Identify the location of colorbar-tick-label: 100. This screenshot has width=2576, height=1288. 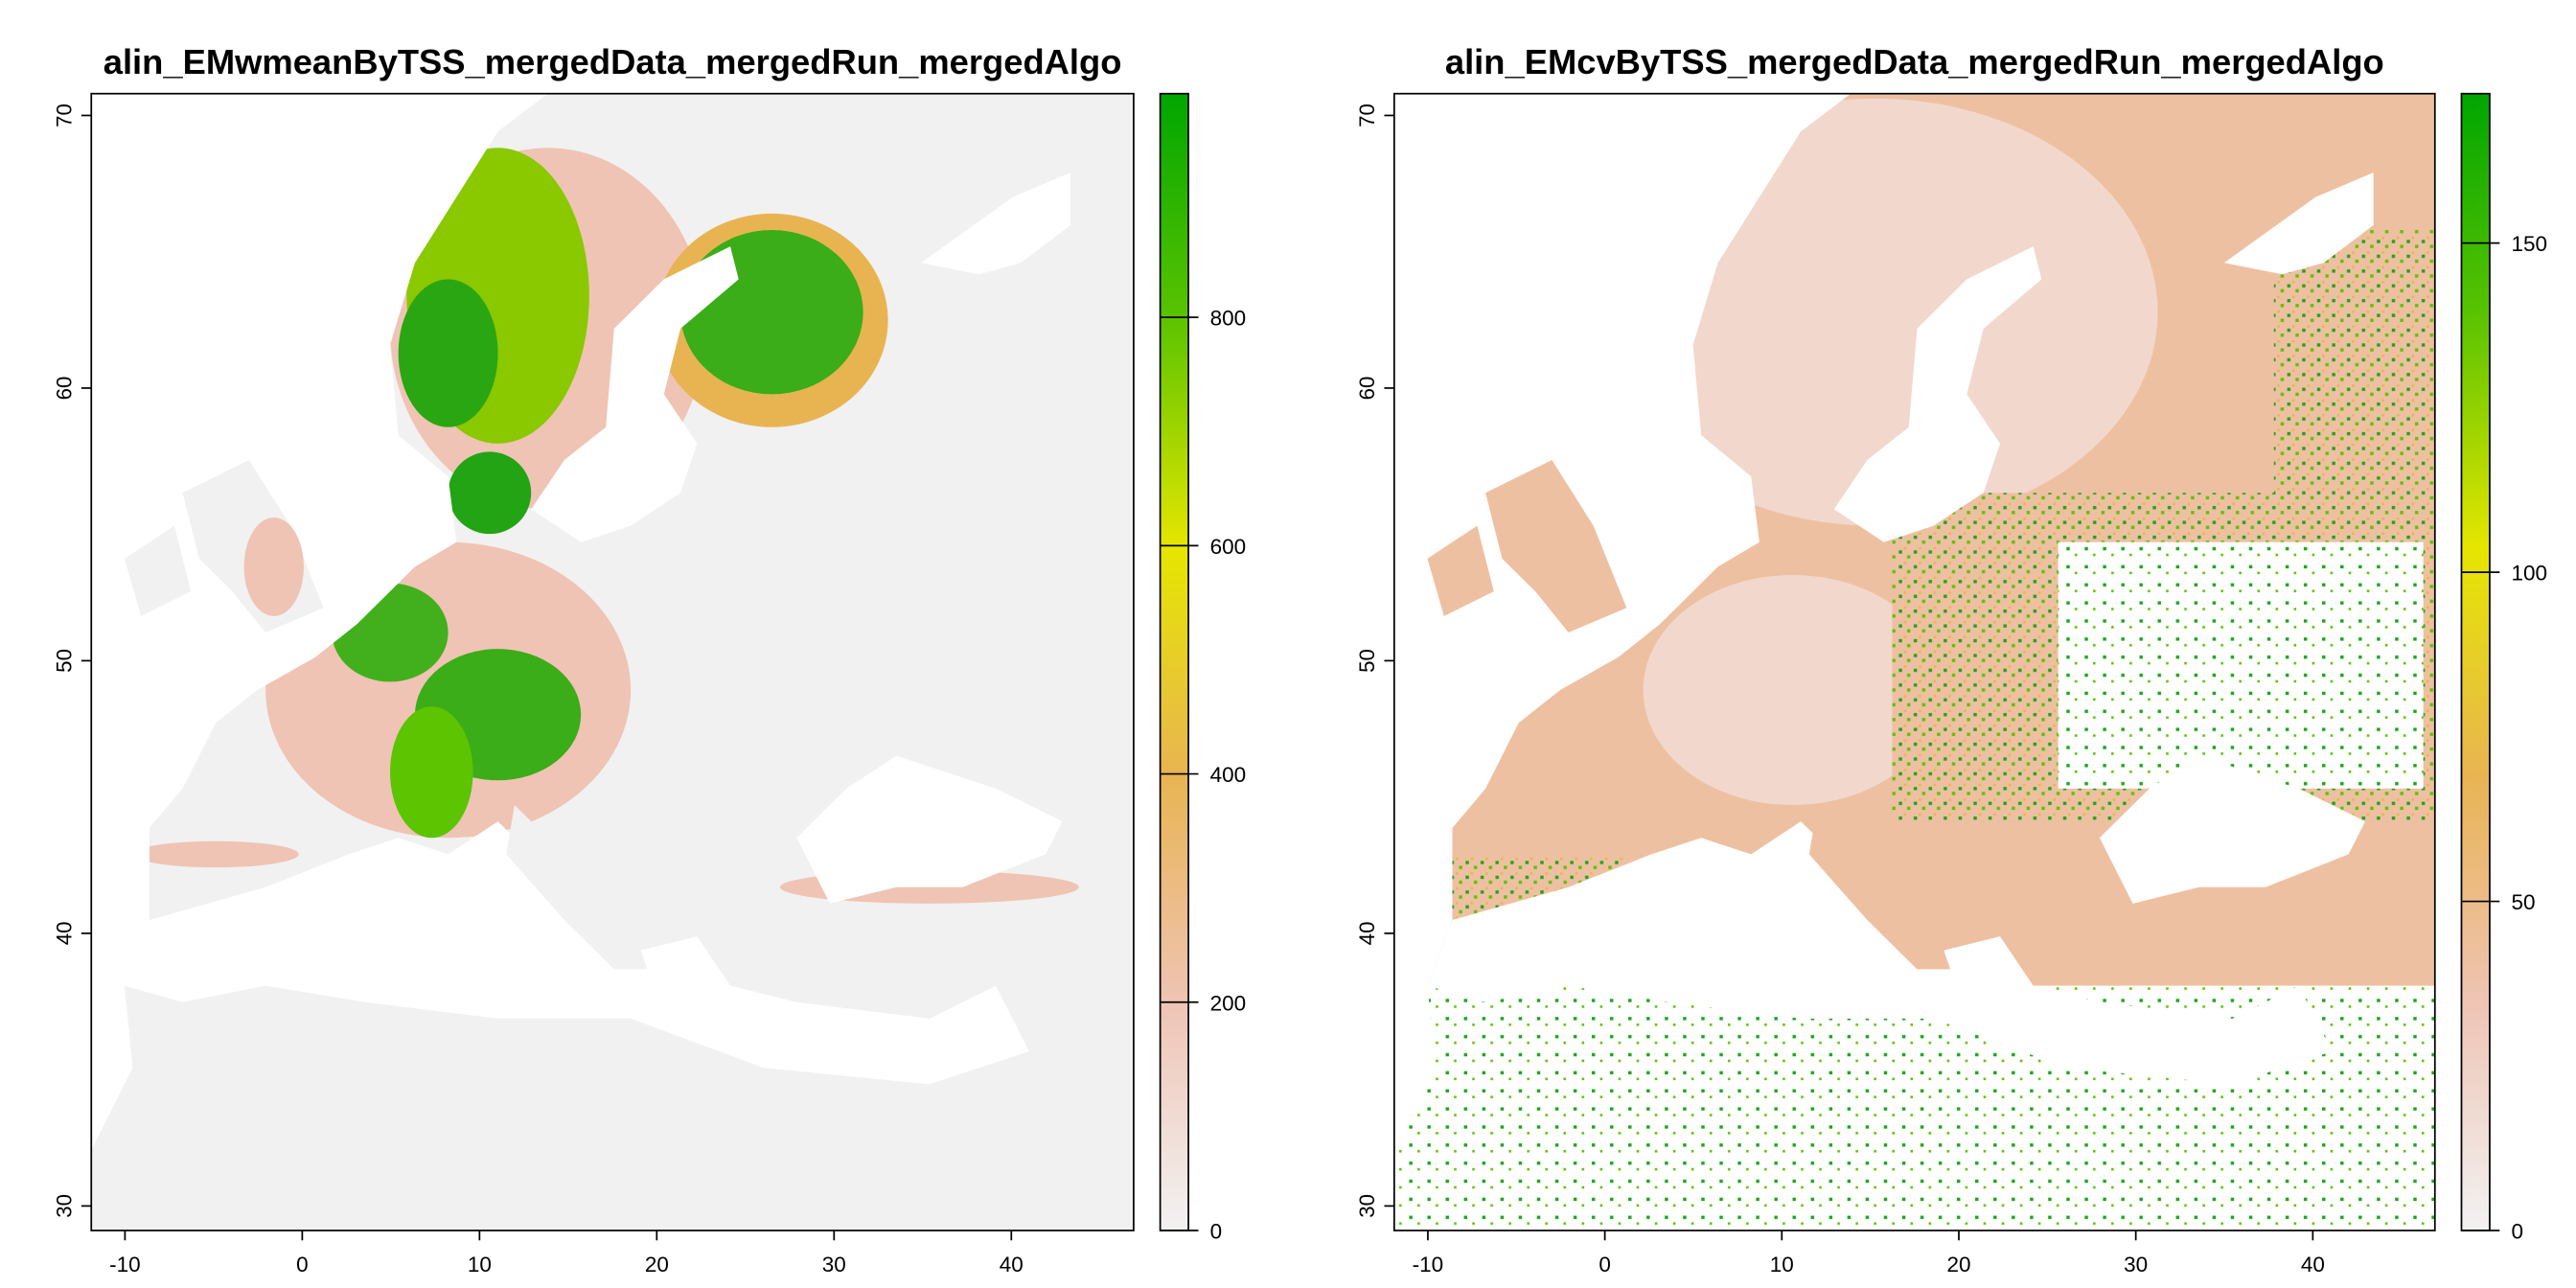
(2529, 574).